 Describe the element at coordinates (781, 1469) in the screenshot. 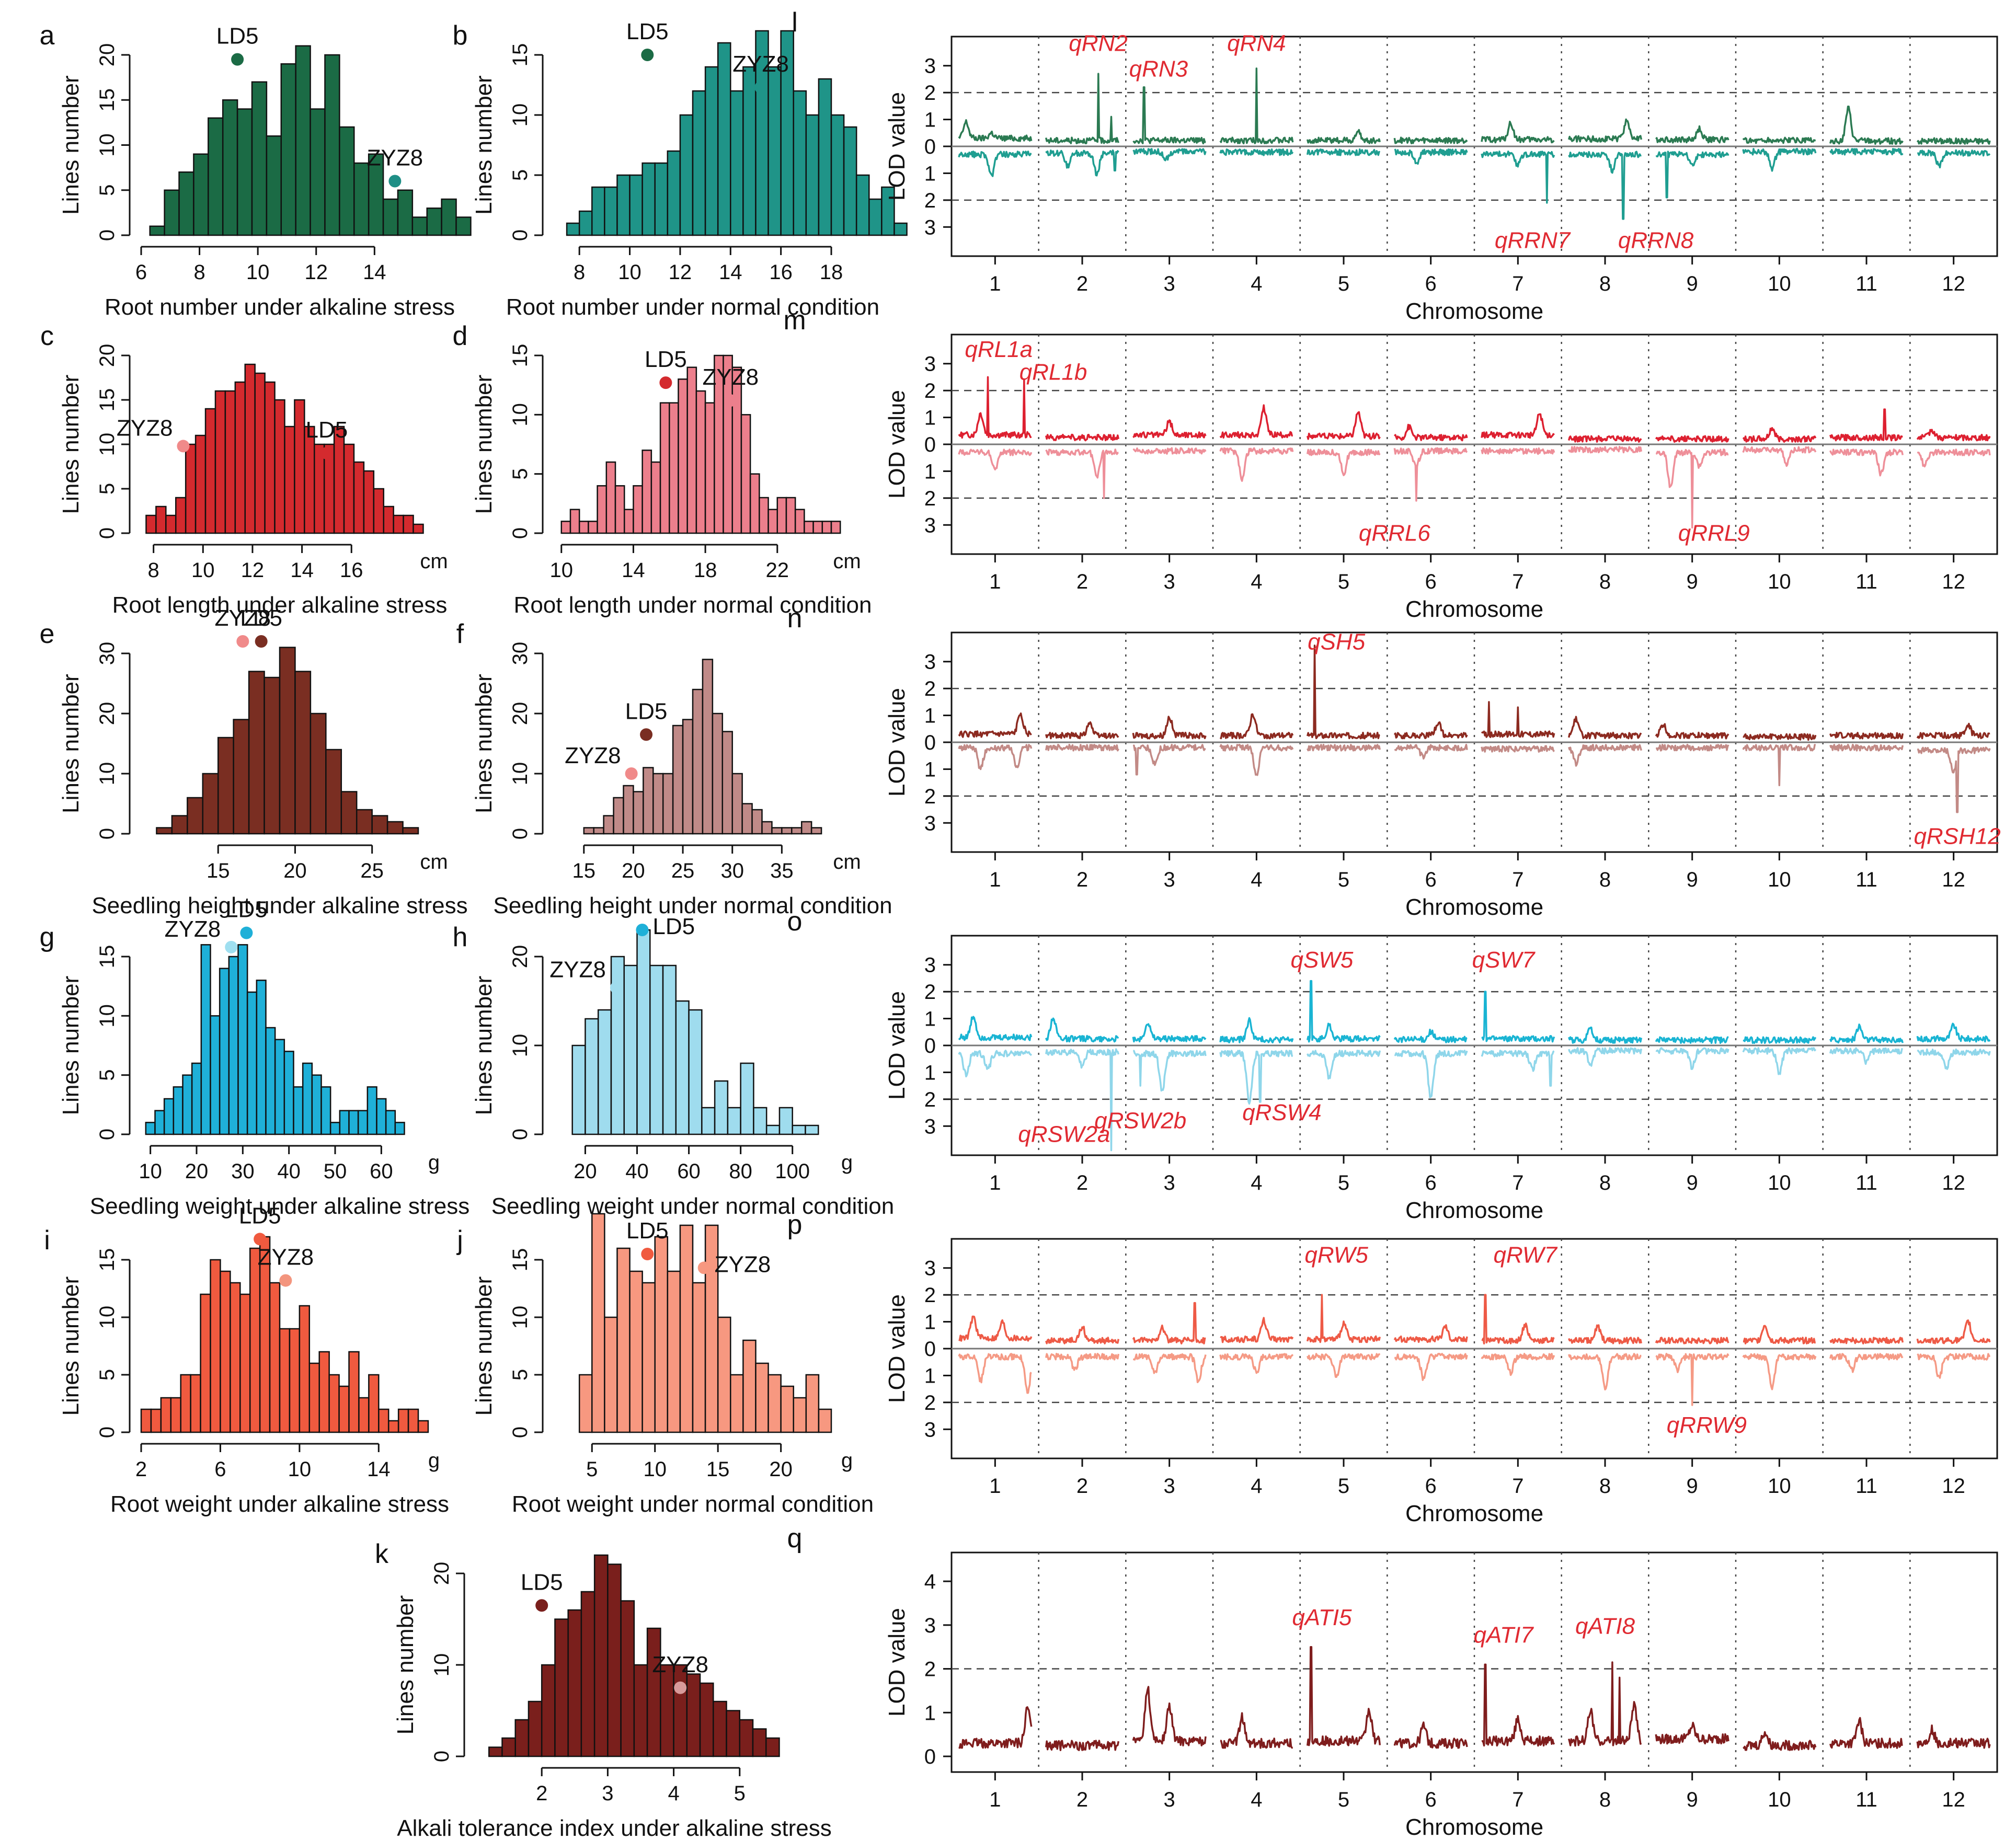

I see `x-tick-label: 20` at that location.